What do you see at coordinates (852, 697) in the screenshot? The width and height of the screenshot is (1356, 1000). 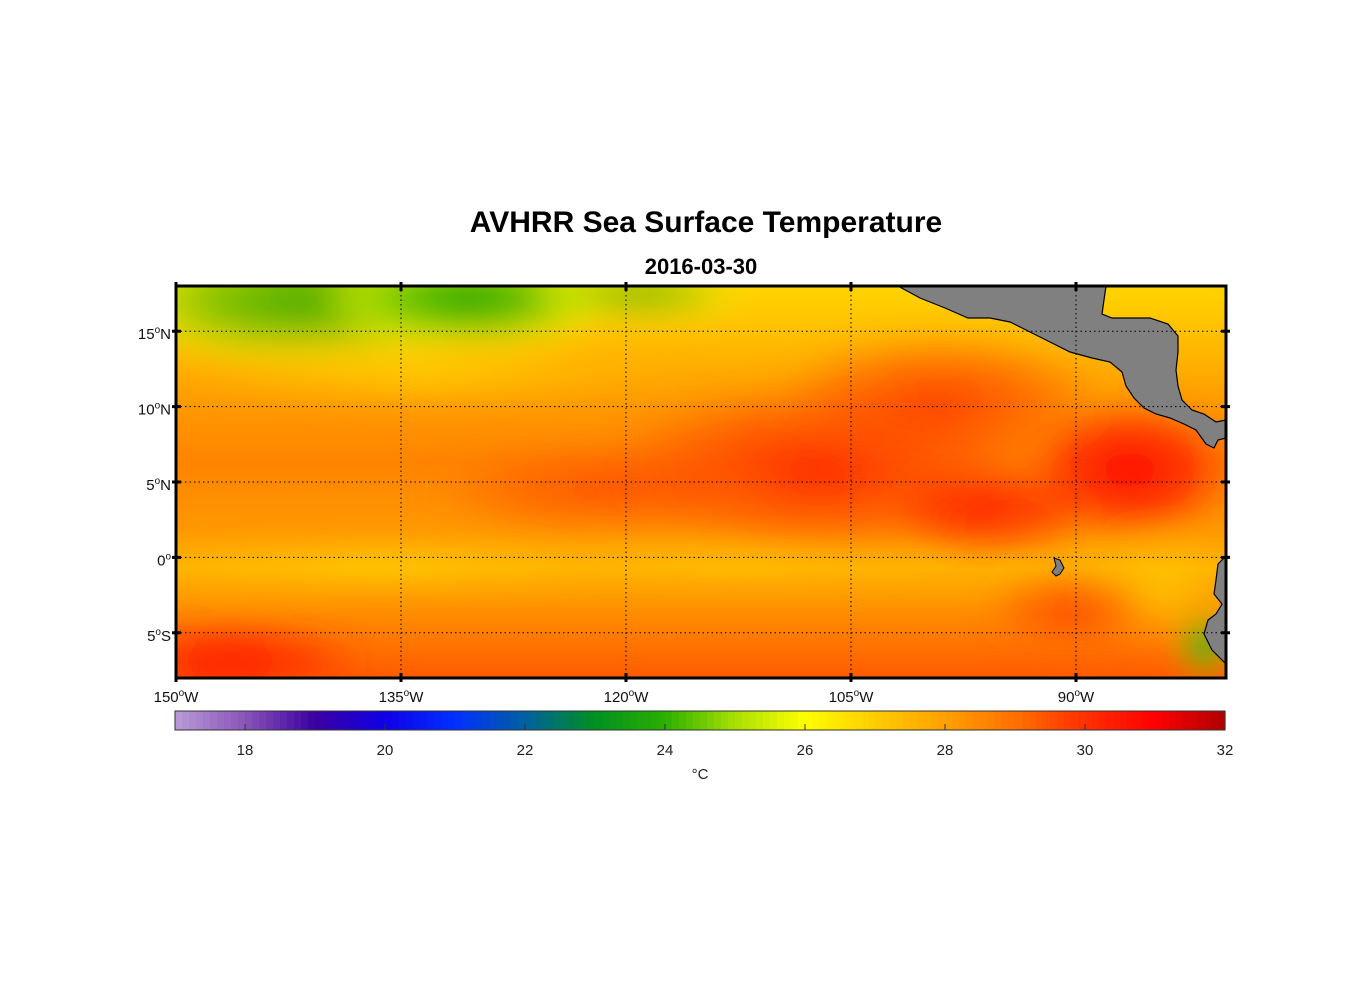 I see `lon-tick-label: 105oW` at bounding box center [852, 697].